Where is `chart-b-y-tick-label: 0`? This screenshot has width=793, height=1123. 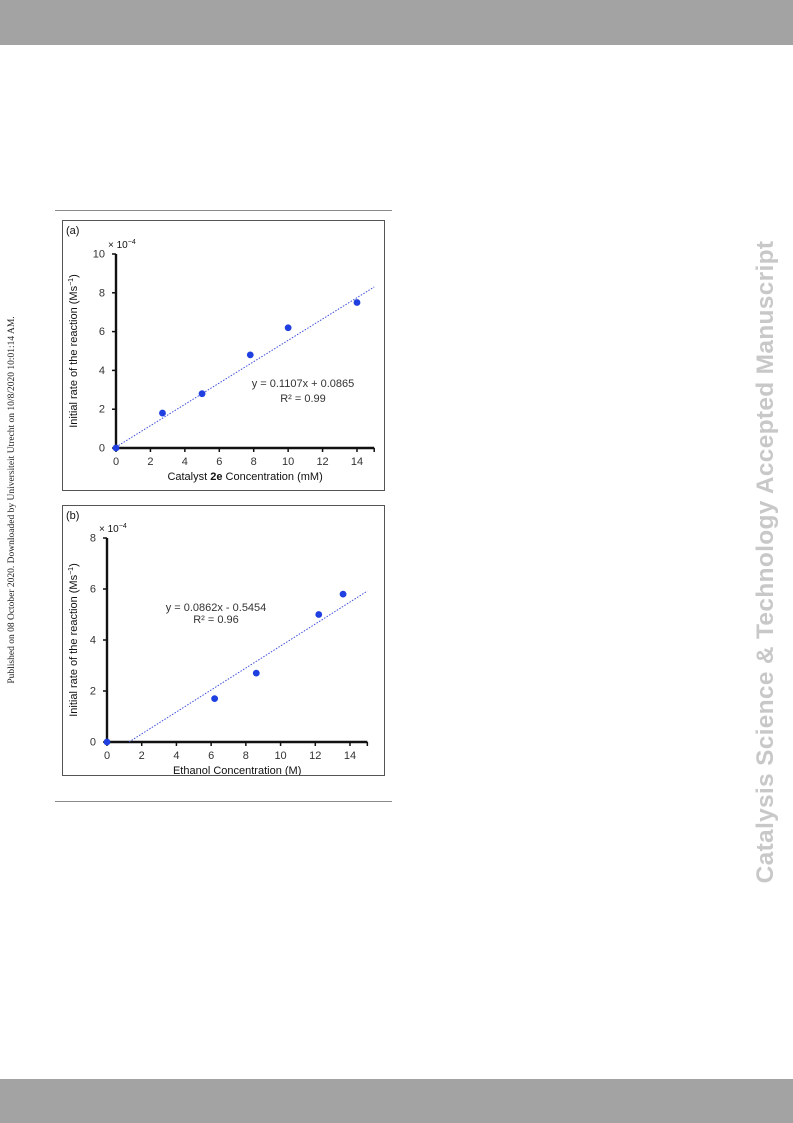
chart-b-y-tick-label: 0 is located at coordinates (93, 743).